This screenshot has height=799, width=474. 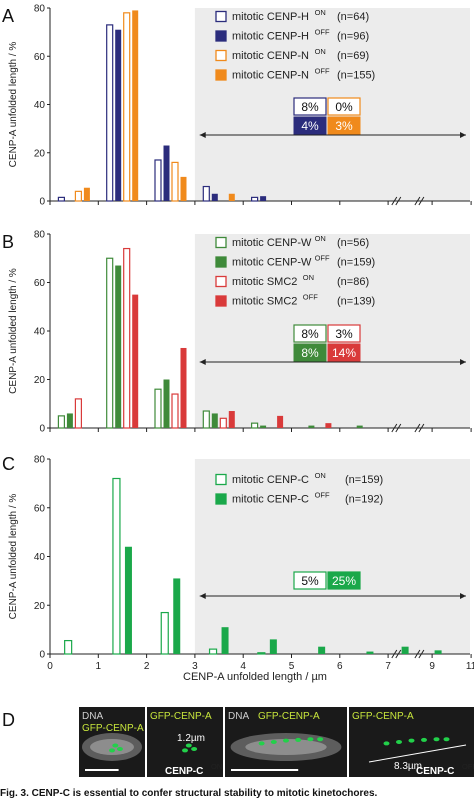 What do you see at coordinates (353, 282) in the screenshot?
I see `legend-count: (n=86)` at bounding box center [353, 282].